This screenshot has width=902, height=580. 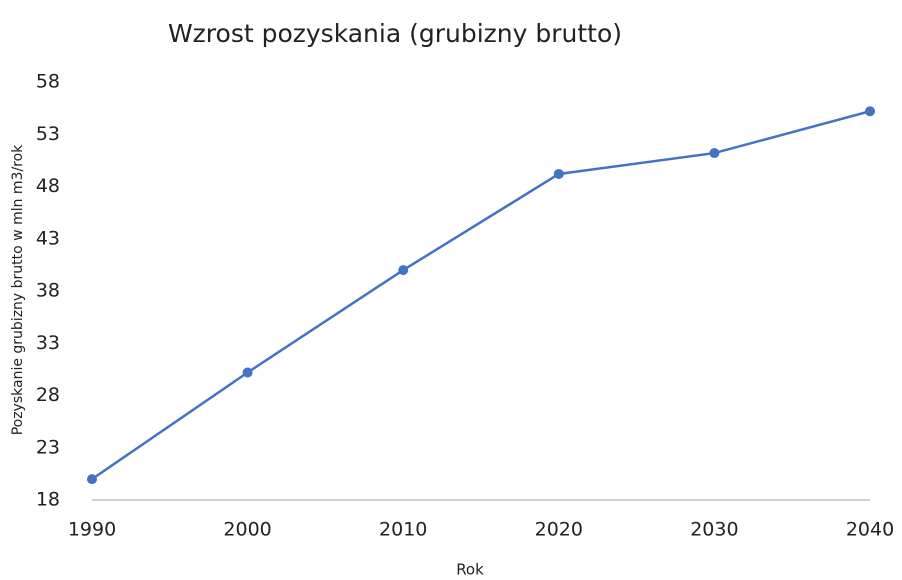 I want to click on x-axis-label: Rok, so click(x=470, y=570).